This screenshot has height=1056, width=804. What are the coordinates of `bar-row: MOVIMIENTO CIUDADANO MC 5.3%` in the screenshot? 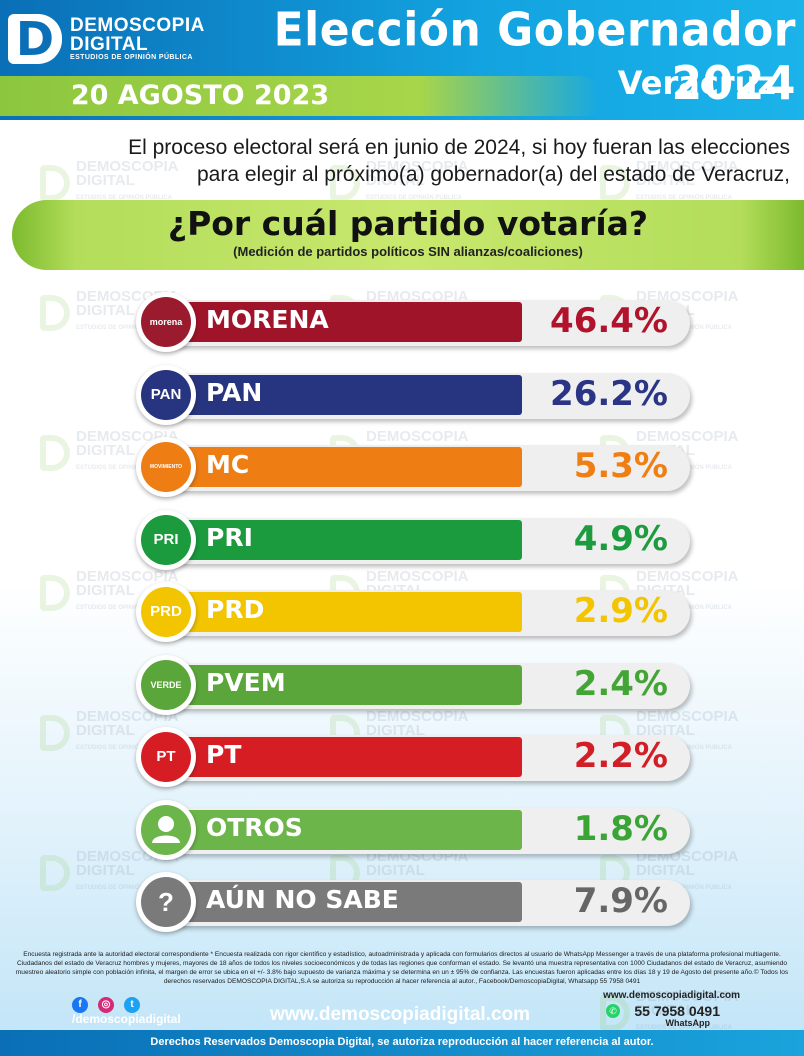 It's located at (414, 478).